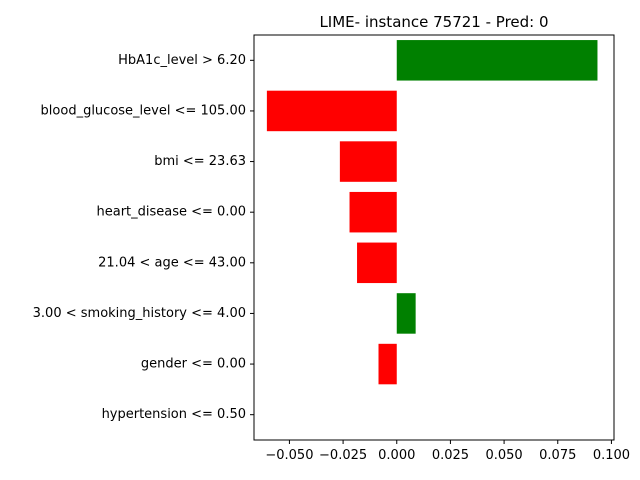 This screenshot has width=640, height=480. I want to click on x-tick-label: 0.100, so click(611, 455).